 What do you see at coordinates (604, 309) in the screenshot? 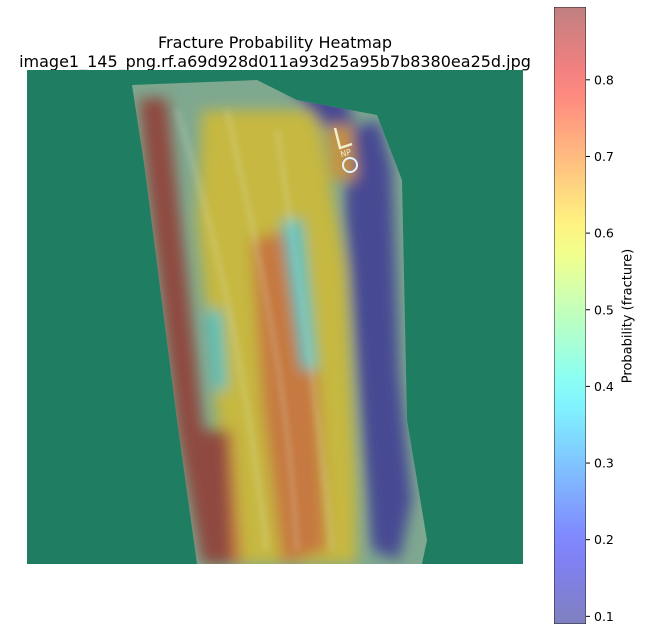
I see `colorbar-tick-label: 0.5` at bounding box center [604, 309].